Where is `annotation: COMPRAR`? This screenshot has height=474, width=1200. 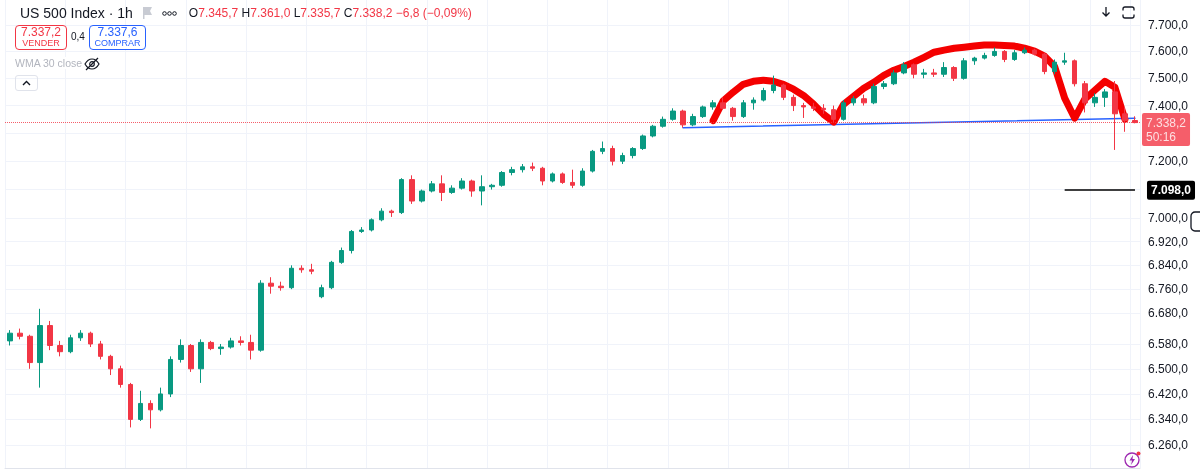 annotation: COMPRAR is located at coordinates (117, 43).